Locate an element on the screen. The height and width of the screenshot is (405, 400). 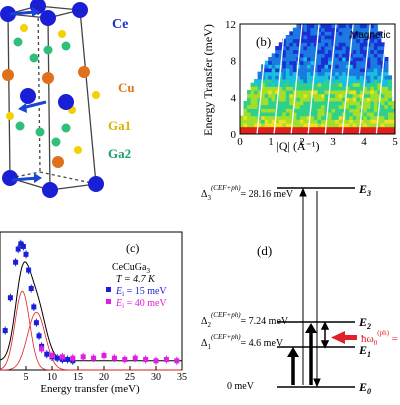
svg-text: Ei = 15 meV is located at coordinates (141, 292).